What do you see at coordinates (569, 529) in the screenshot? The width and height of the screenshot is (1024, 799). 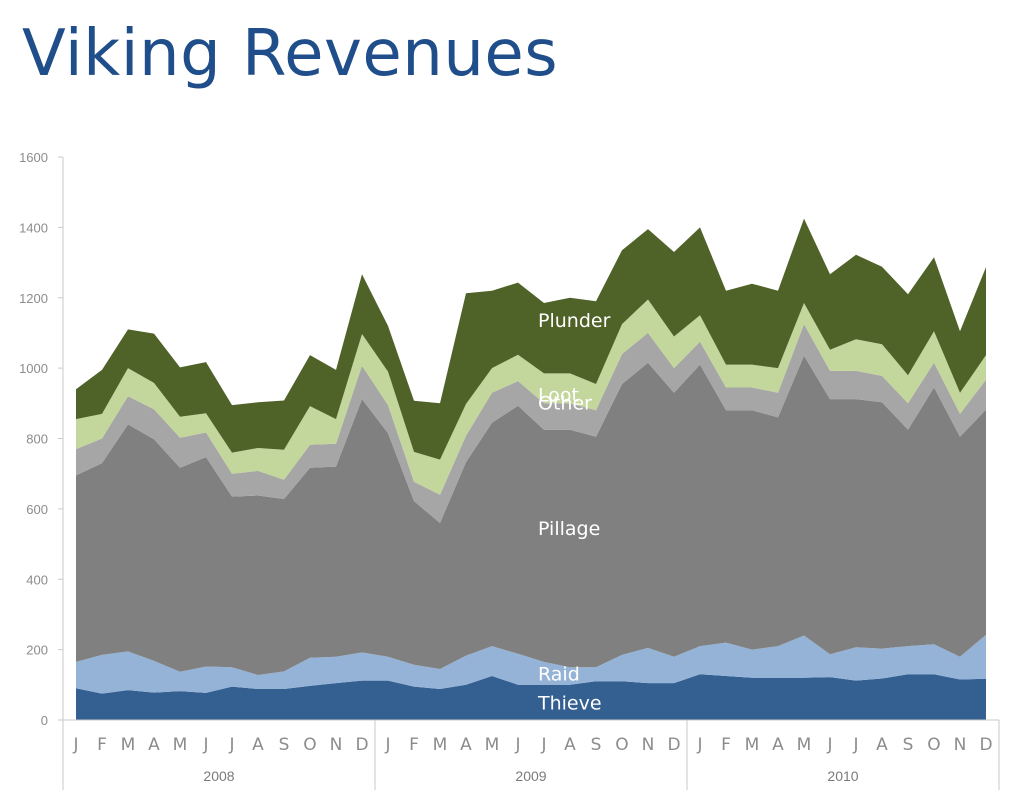 I see `series-label-pillage: Pillage` at bounding box center [569, 529].